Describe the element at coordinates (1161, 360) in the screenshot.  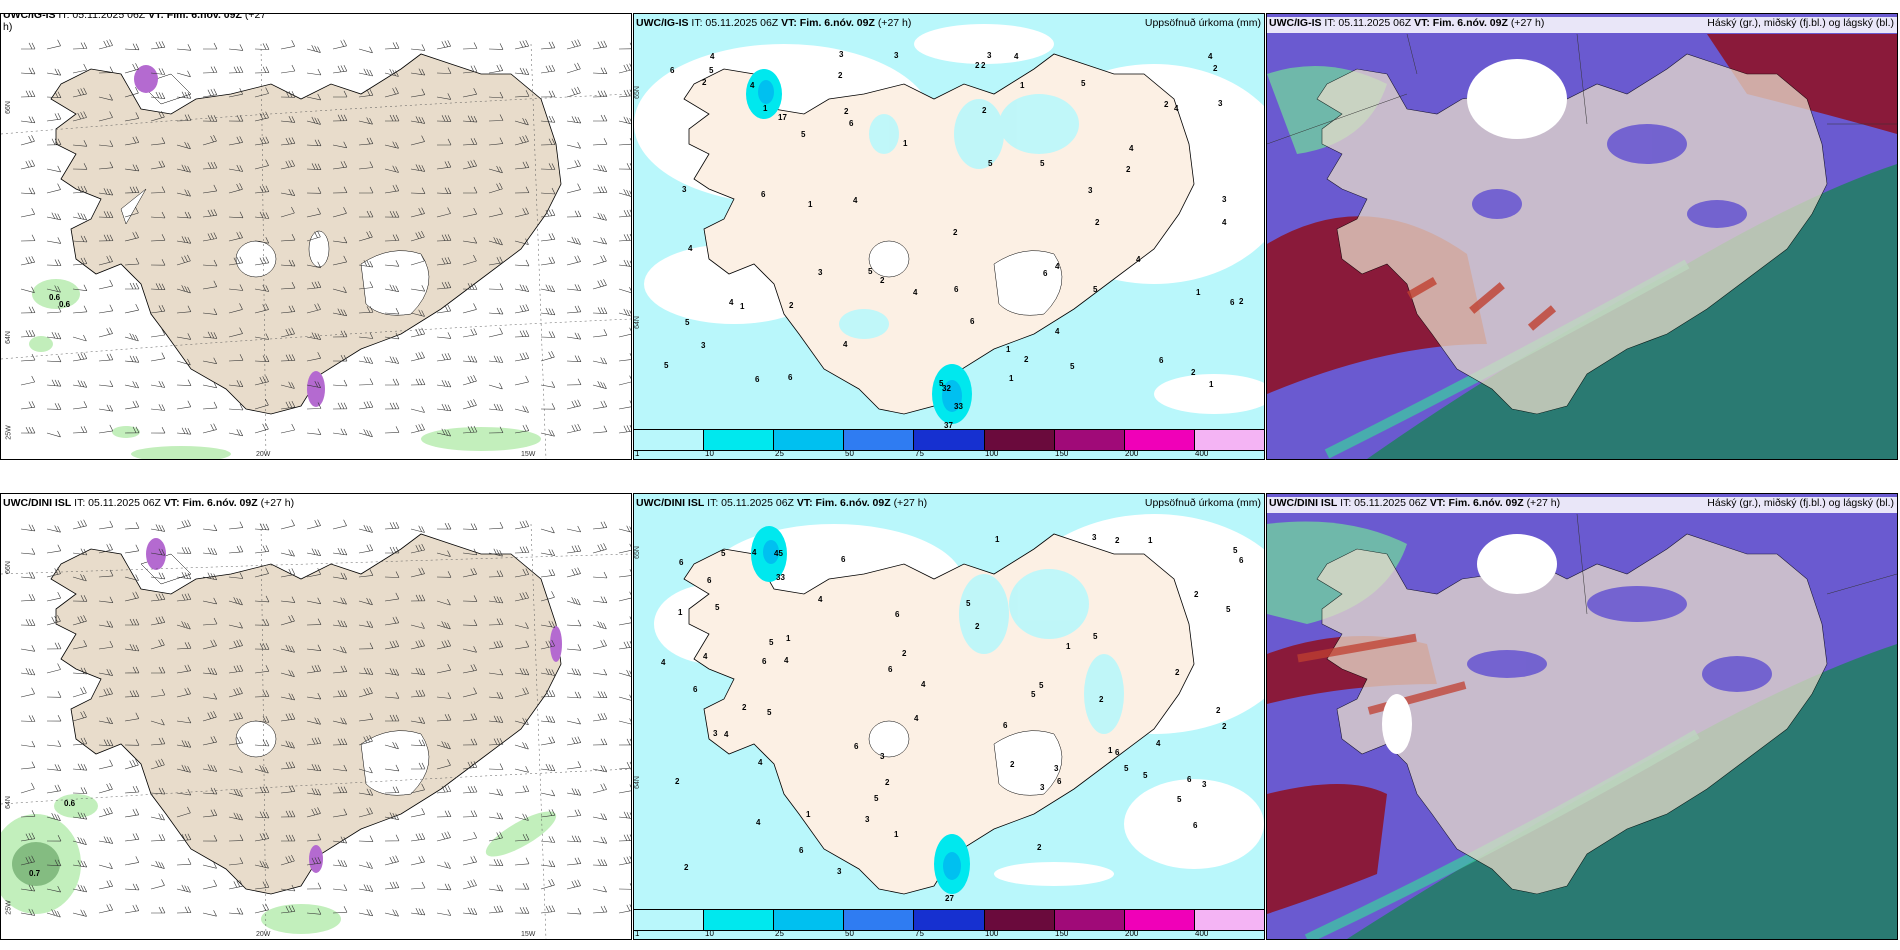
I see `precip-value-label: 6` at that location.